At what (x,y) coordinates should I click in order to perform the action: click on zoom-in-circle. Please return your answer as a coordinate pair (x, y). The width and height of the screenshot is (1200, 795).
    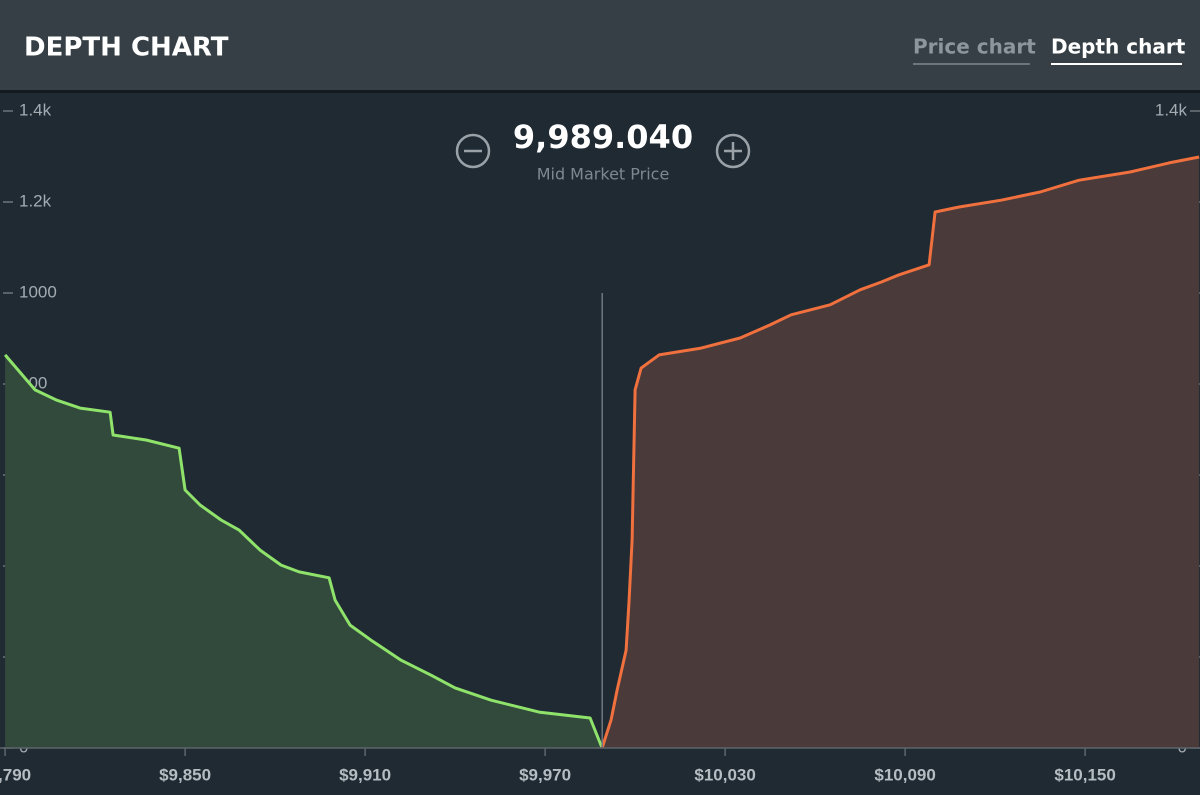
    Looking at the image, I should click on (733, 151).